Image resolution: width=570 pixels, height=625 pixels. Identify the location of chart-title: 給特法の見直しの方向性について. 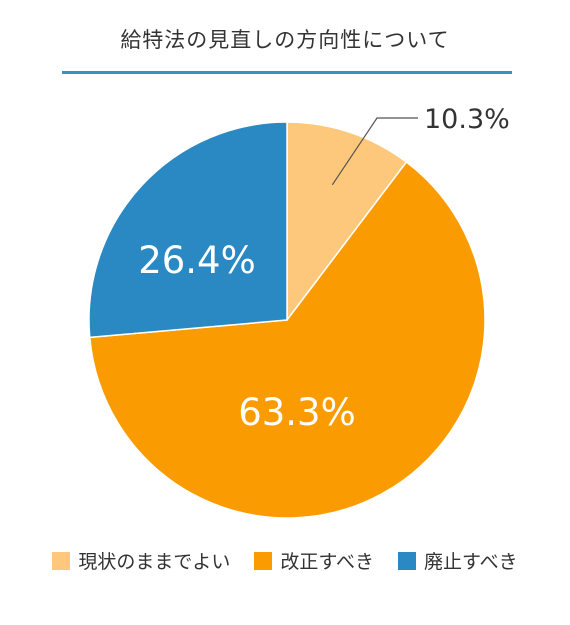
(285, 40).